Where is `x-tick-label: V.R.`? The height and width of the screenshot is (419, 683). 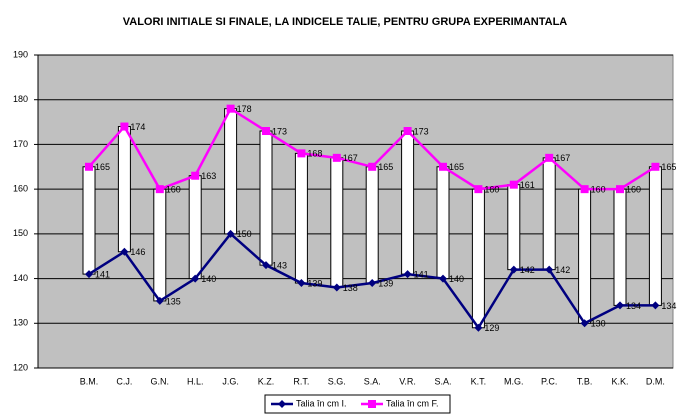 x-tick-label: V.R. is located at coordinates (407, 381).